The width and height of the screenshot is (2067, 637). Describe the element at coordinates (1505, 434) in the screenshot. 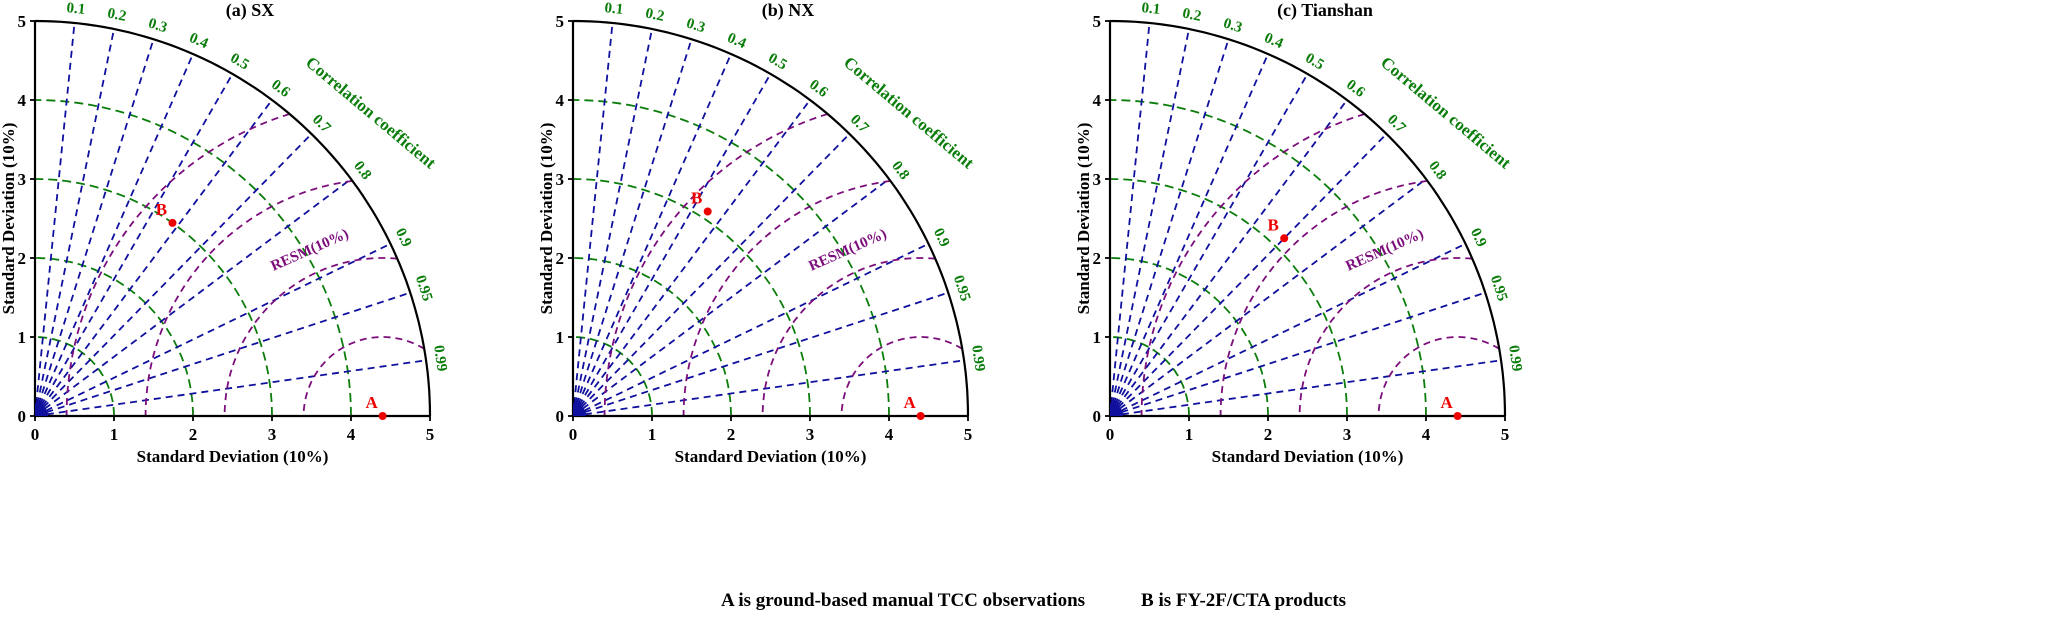

I see `x-tick-label: 5` at that location.